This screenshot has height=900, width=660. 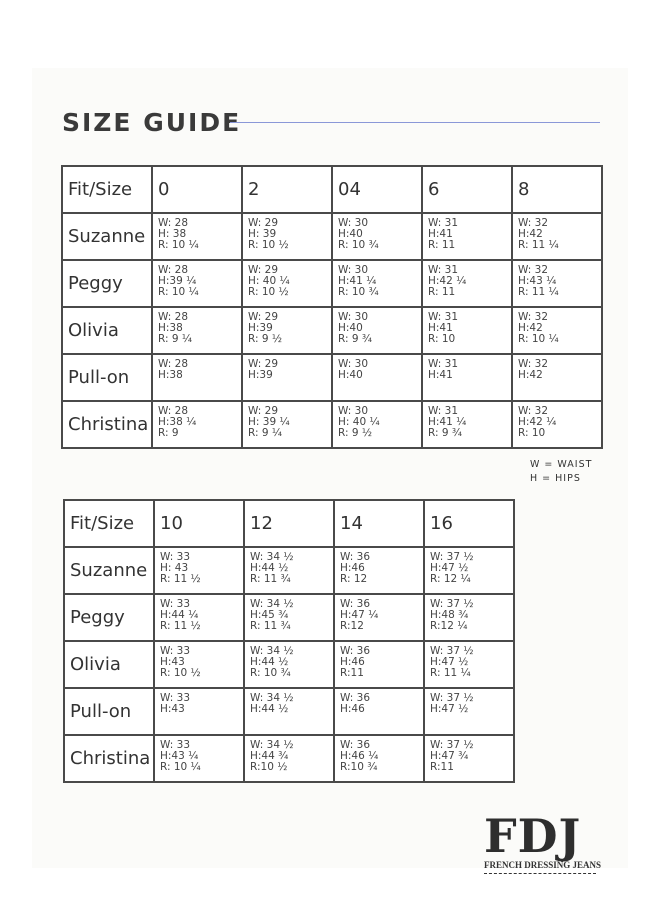 What do you see at coordinates (467, 377) in the screenshot?
I see `measurement-cell: W: 31 H:41` at bounding box center [467, 377].